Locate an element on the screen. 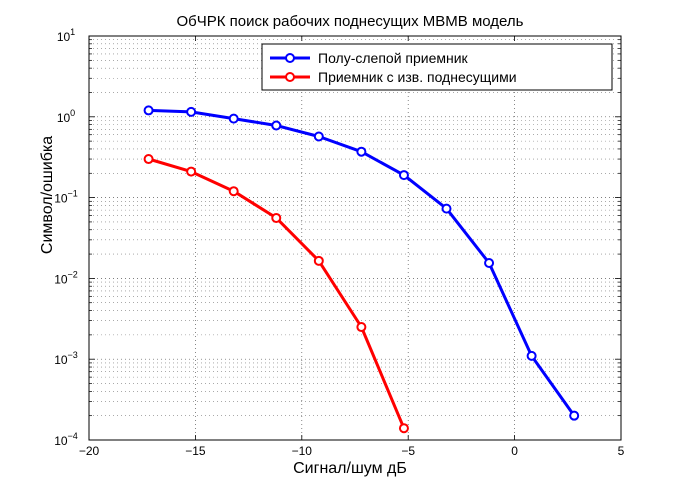 The height and width of the screenshot is (494, 685). y-tick-label: 10⁻⁴ is located at coordinates (66, 439).